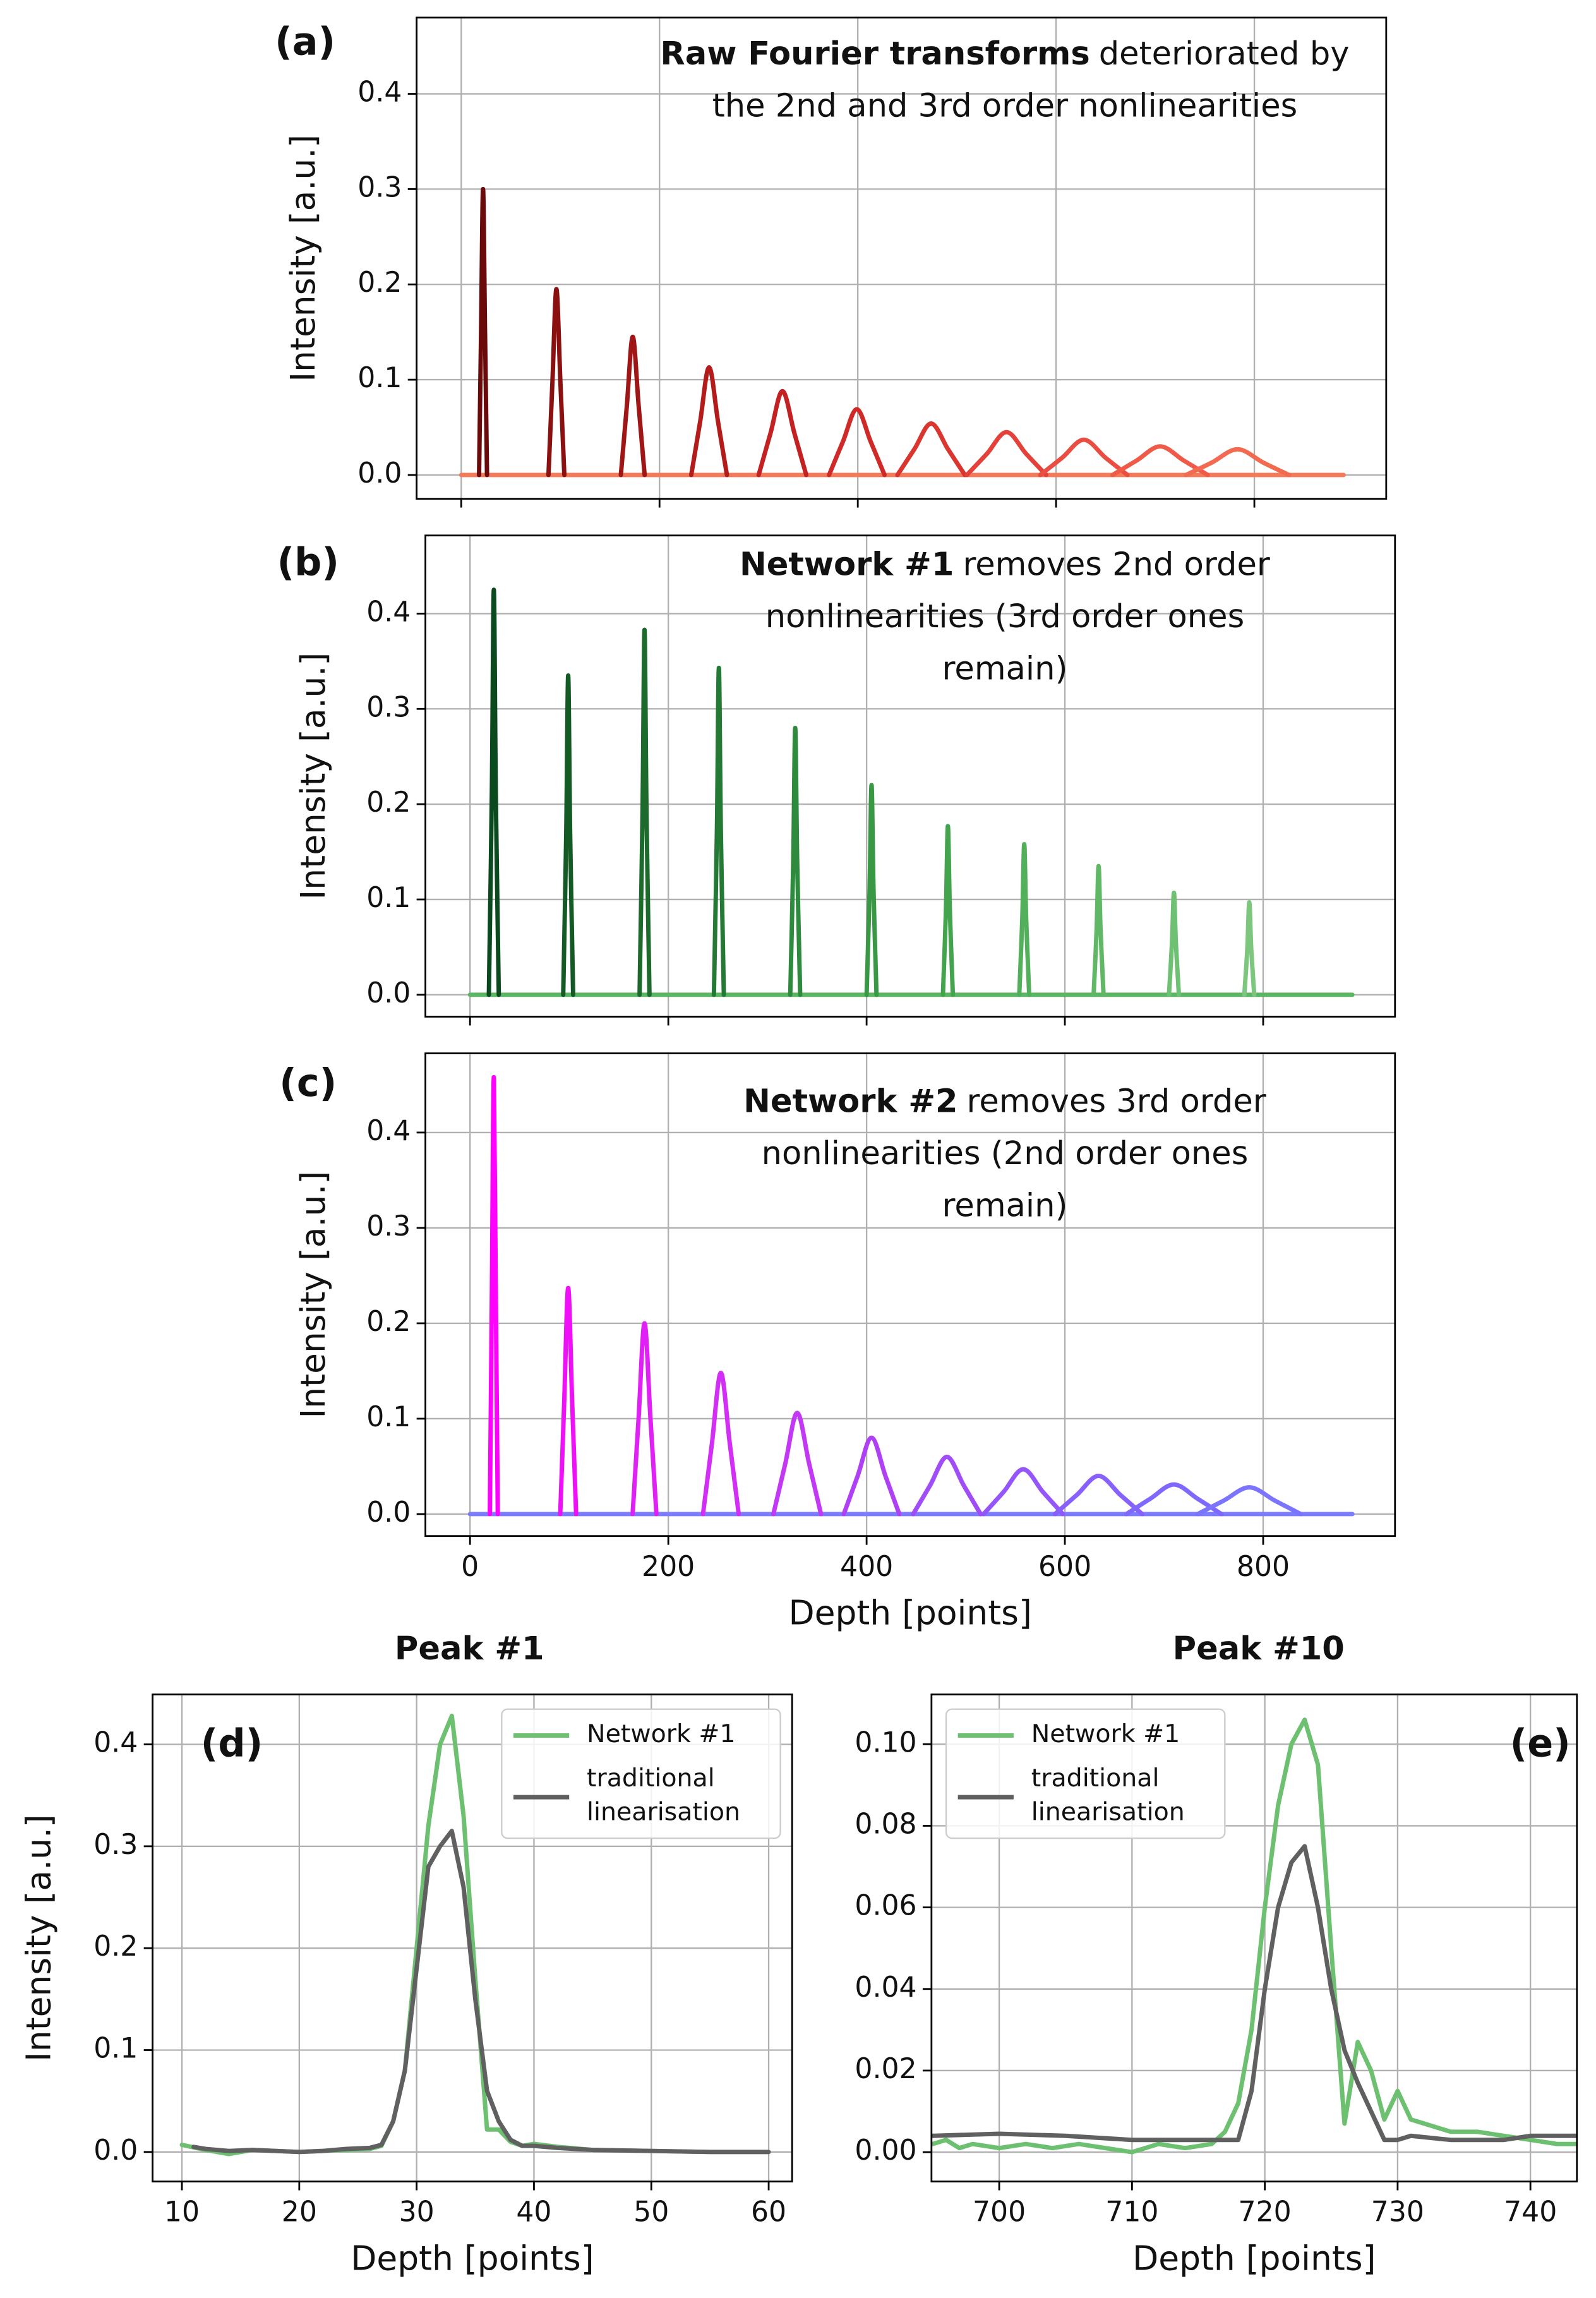  What do you see at coordinates (388, 802) in the screenshot?
I see `y-tick-label: 0.2` at bounding box center [388, 802].